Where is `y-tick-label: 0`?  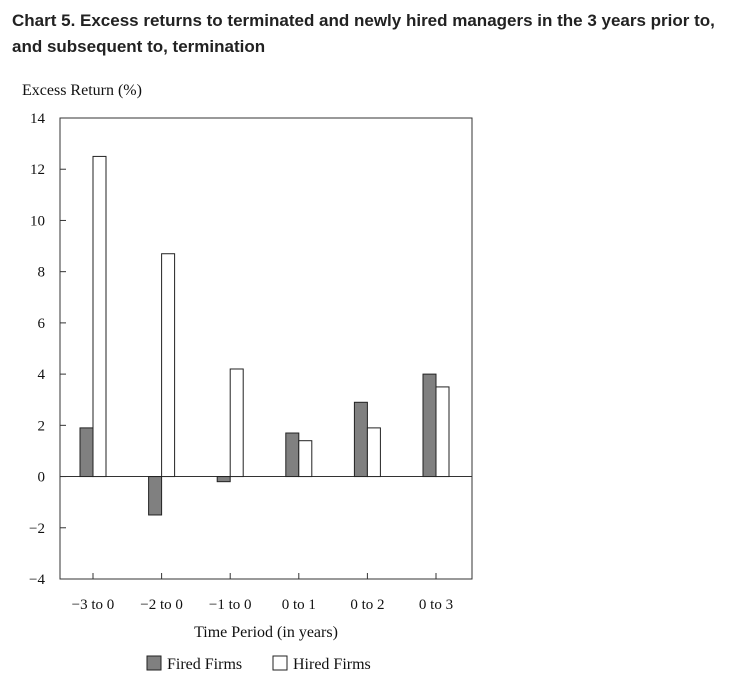
y-tick-label: 0 is located at coordinates (42, 478).